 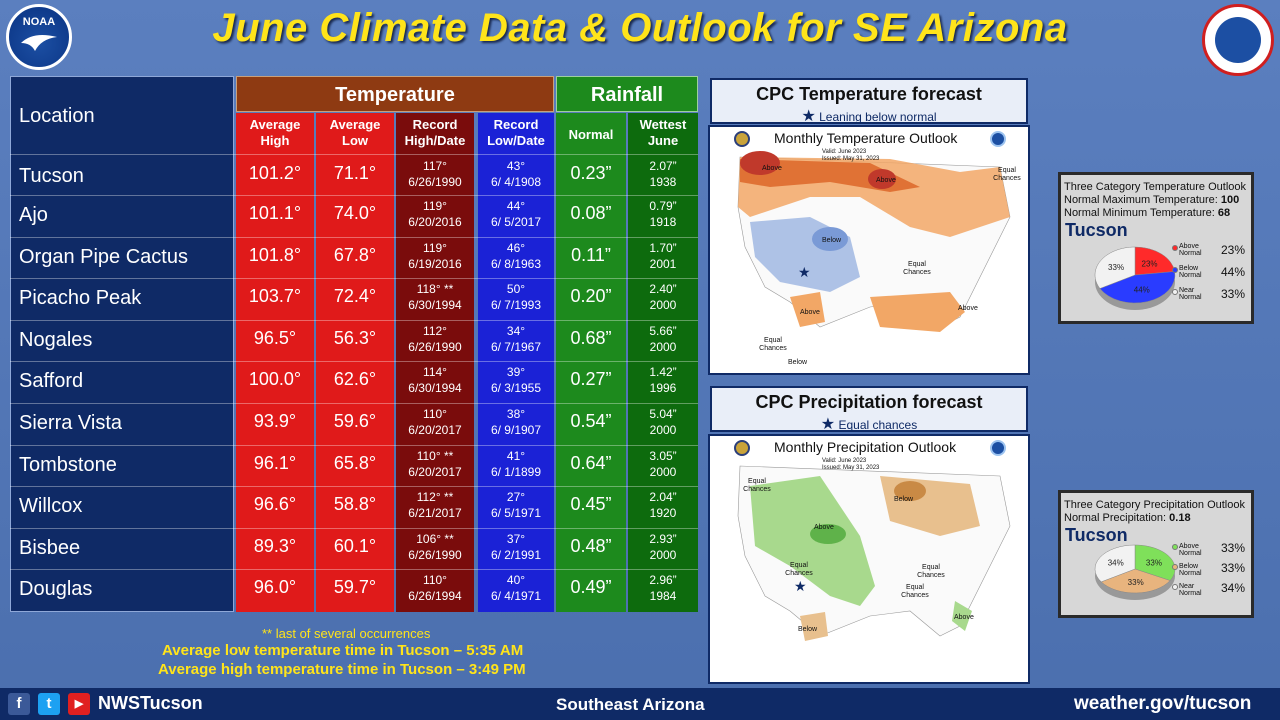 I want to click on avg-low-cell: 58.8°, so click(x=355, y=504).